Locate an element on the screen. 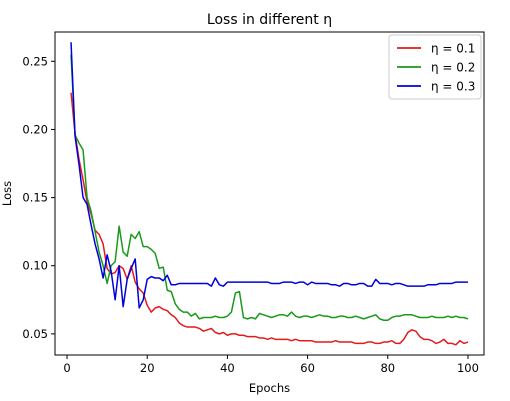  legend-box is located at coordinates (435, 67).